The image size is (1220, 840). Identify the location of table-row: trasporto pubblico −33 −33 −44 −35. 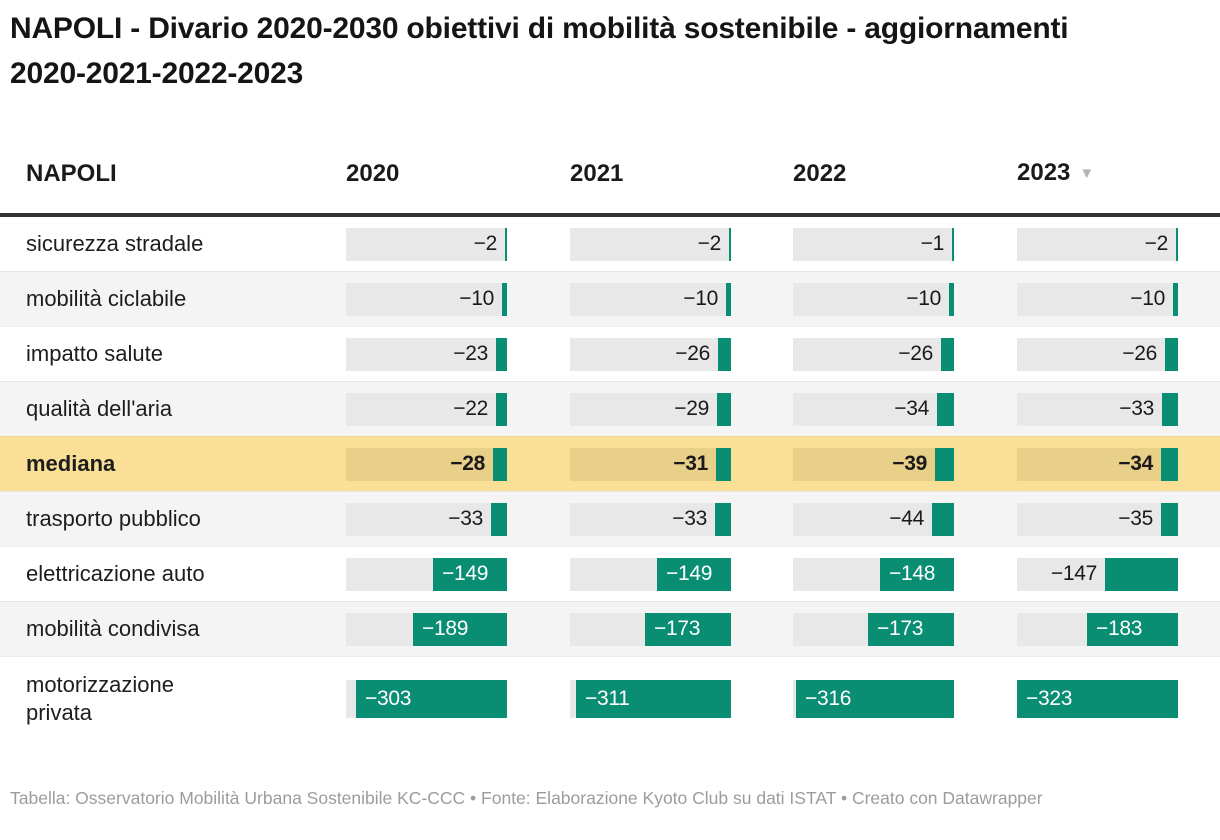
(610, 518).